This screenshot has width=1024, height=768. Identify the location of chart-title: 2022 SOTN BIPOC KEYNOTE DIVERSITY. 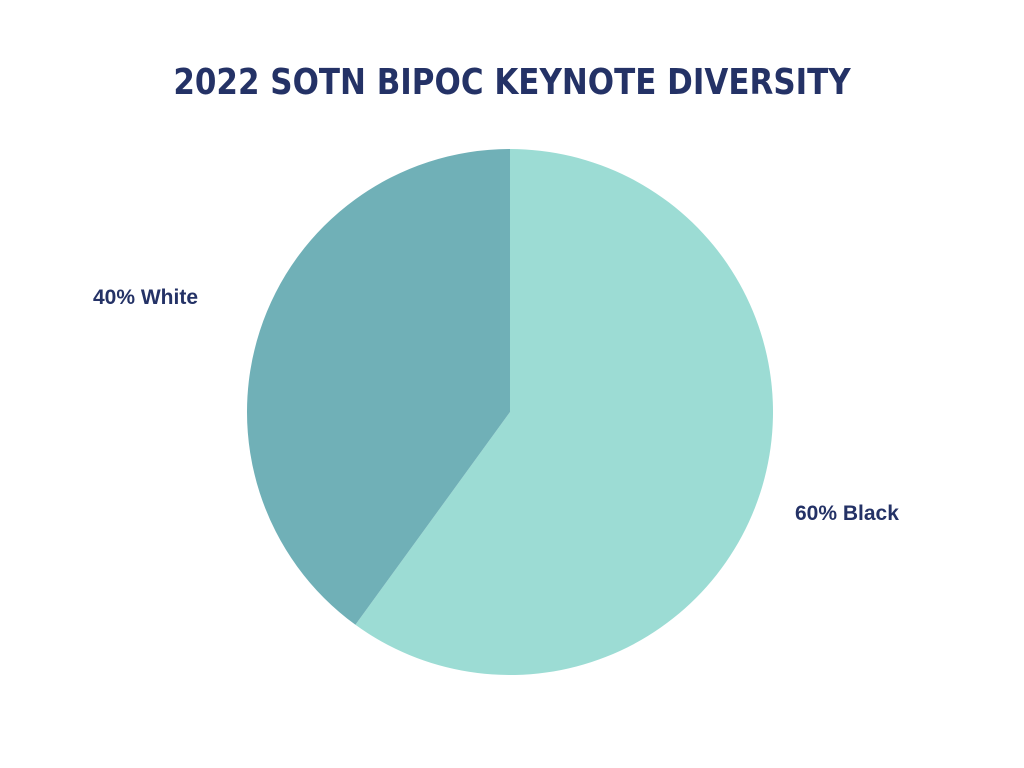
(512, 82).